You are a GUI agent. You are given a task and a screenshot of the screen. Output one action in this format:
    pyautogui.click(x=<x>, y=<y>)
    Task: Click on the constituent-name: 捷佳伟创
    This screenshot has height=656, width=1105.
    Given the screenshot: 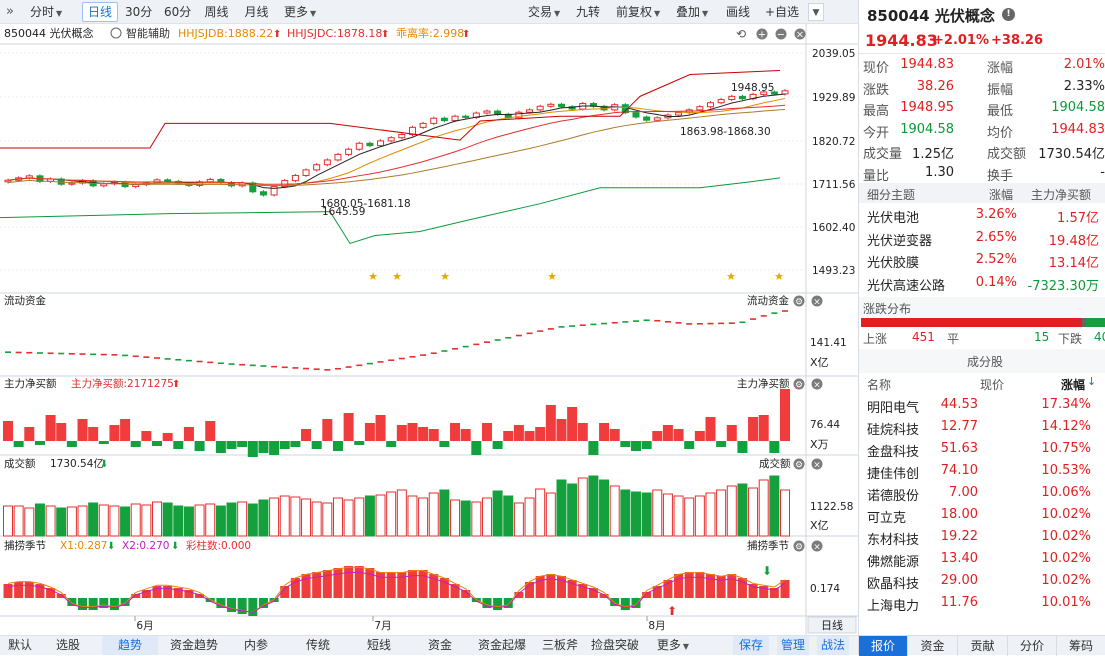 What is the action you would take?
    pyautogui.click(x=893, y=474)
    